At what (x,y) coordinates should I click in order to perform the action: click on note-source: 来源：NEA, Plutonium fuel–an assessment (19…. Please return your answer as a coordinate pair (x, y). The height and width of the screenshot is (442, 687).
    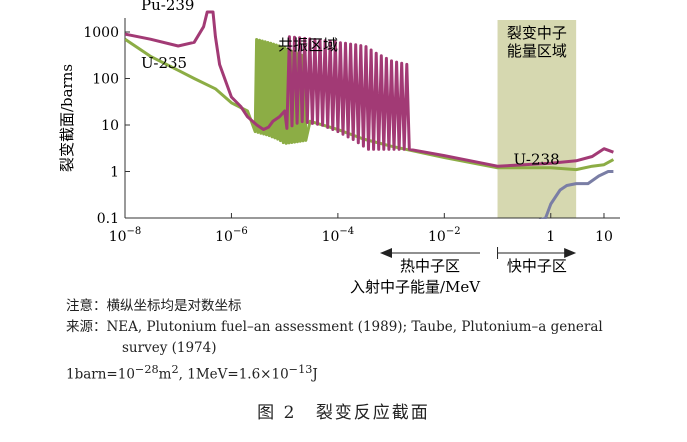
    Looking at the image, I should click on (334, 327).